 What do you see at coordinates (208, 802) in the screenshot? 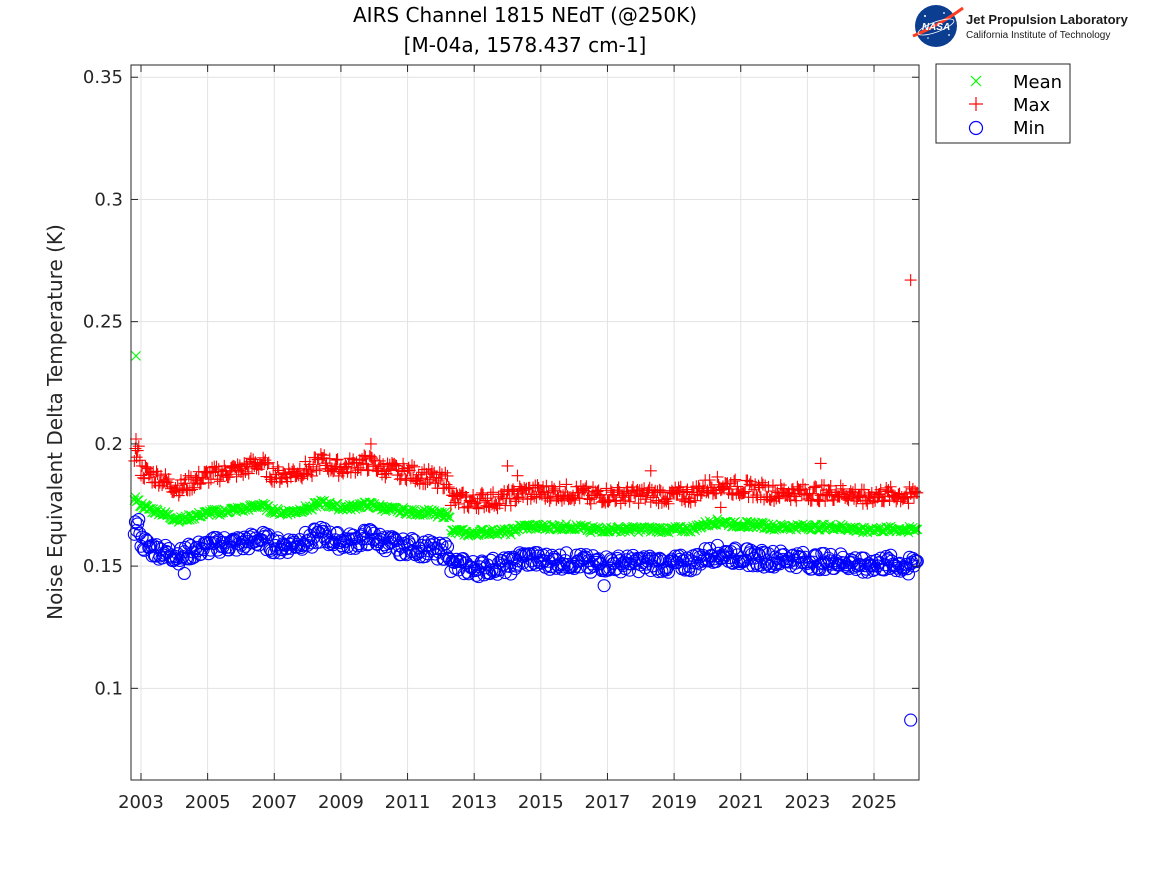
I see `x-tick-label: 2005` at bounding box center [208, 802].